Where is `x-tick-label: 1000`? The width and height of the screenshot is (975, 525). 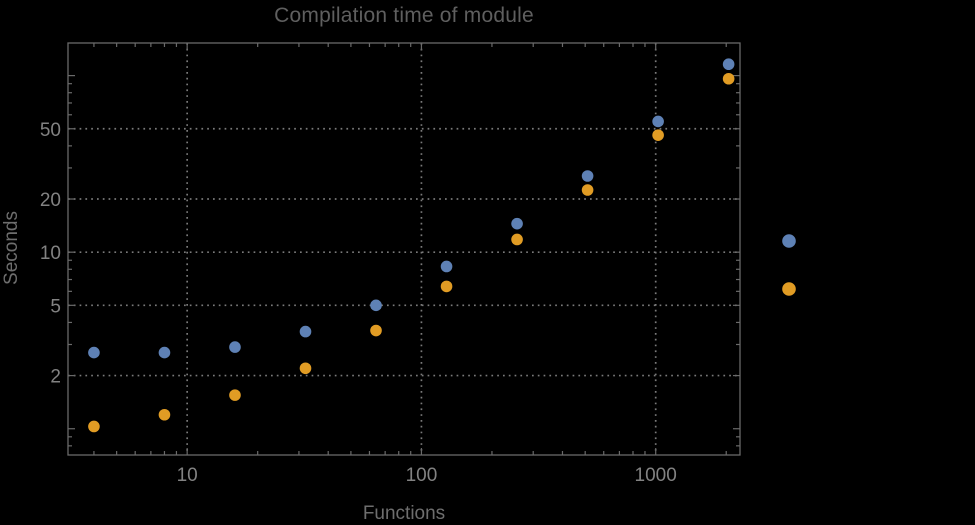
x-tick-label: 1000 is located at coordinates (656, 475).